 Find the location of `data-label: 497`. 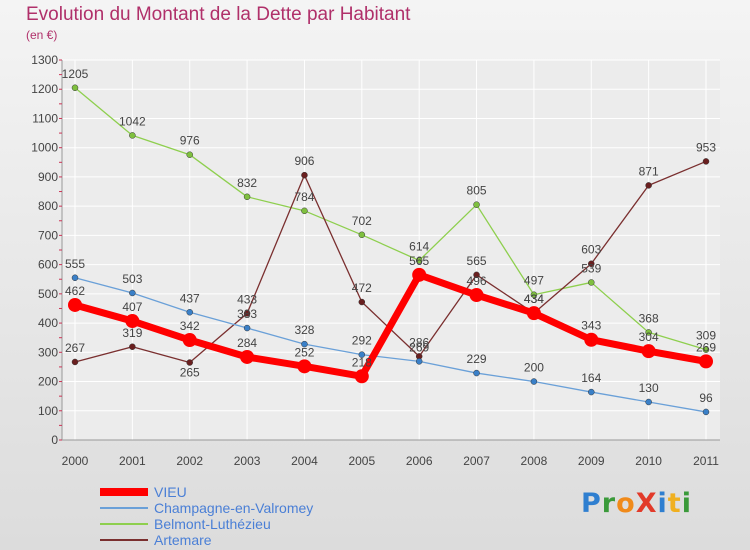

data-label: 497 is located at coordinates (534, 281).